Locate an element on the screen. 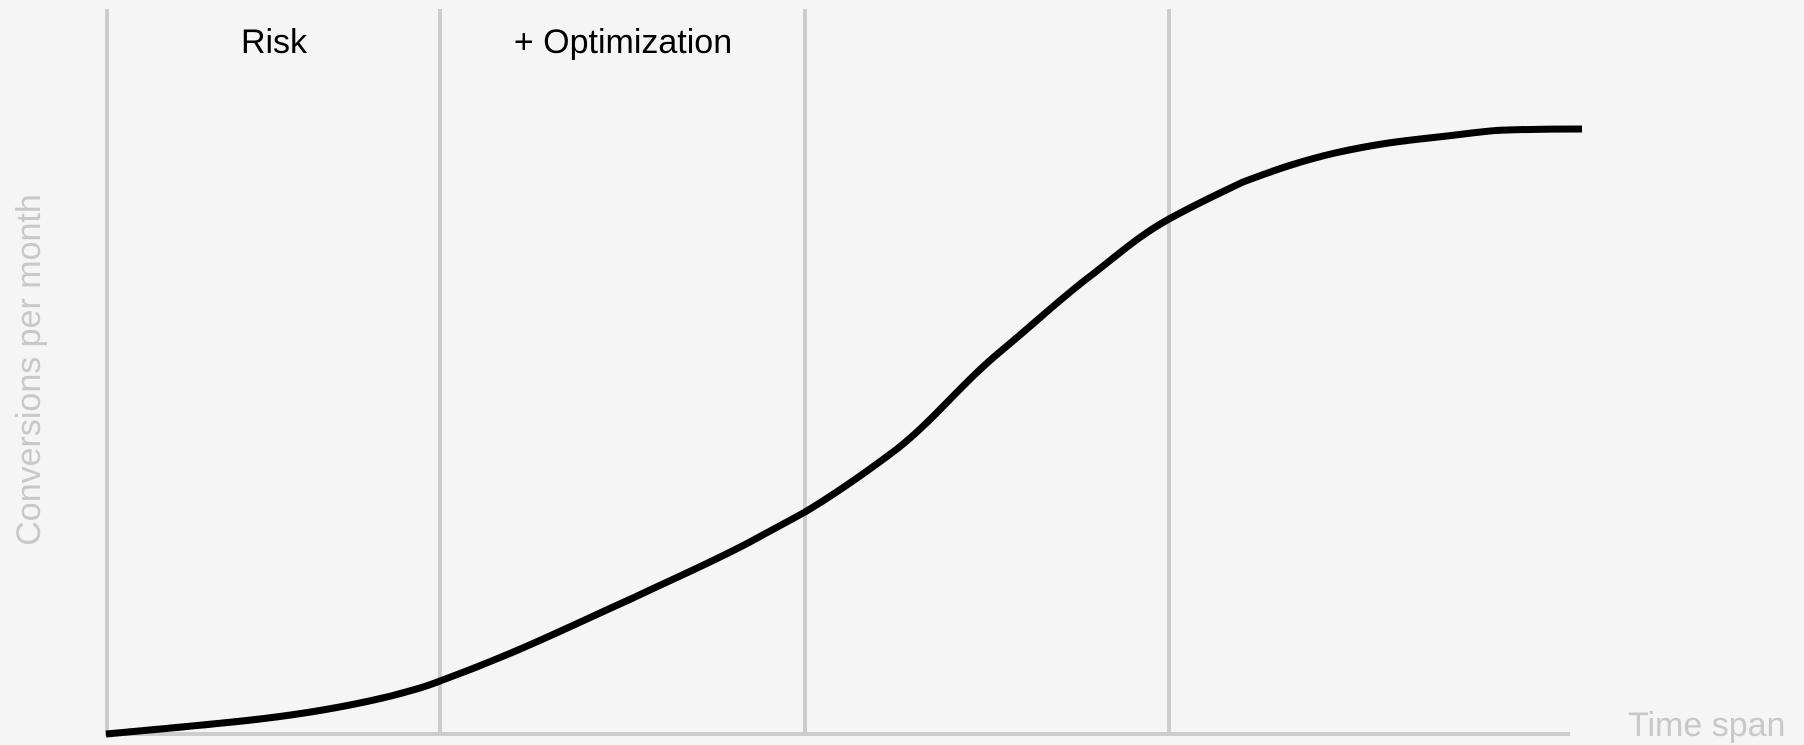 Image resolution: width=1804 pixels, height=745 pixels. y-axis-label: Conversions per month is located at coordinates (29, 370).